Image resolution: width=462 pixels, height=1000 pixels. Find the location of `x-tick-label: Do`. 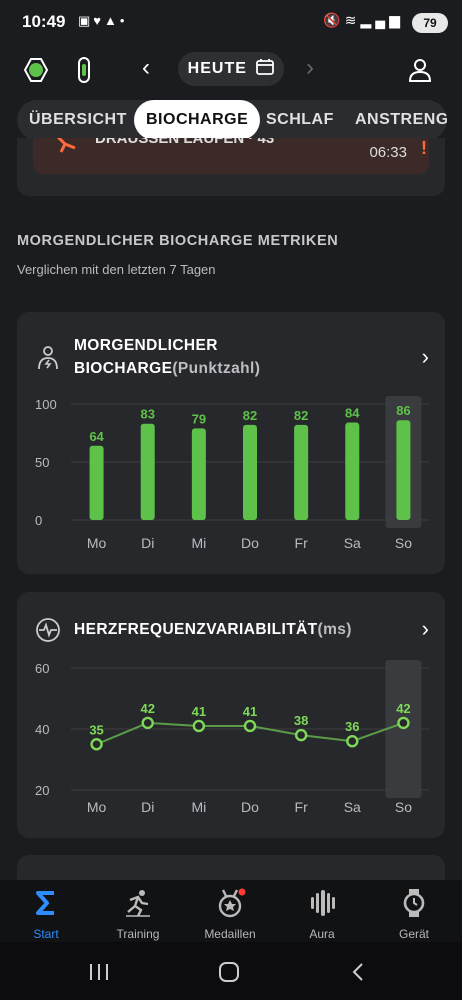

x-tick-label: Do is located at coordinates (250, 543).